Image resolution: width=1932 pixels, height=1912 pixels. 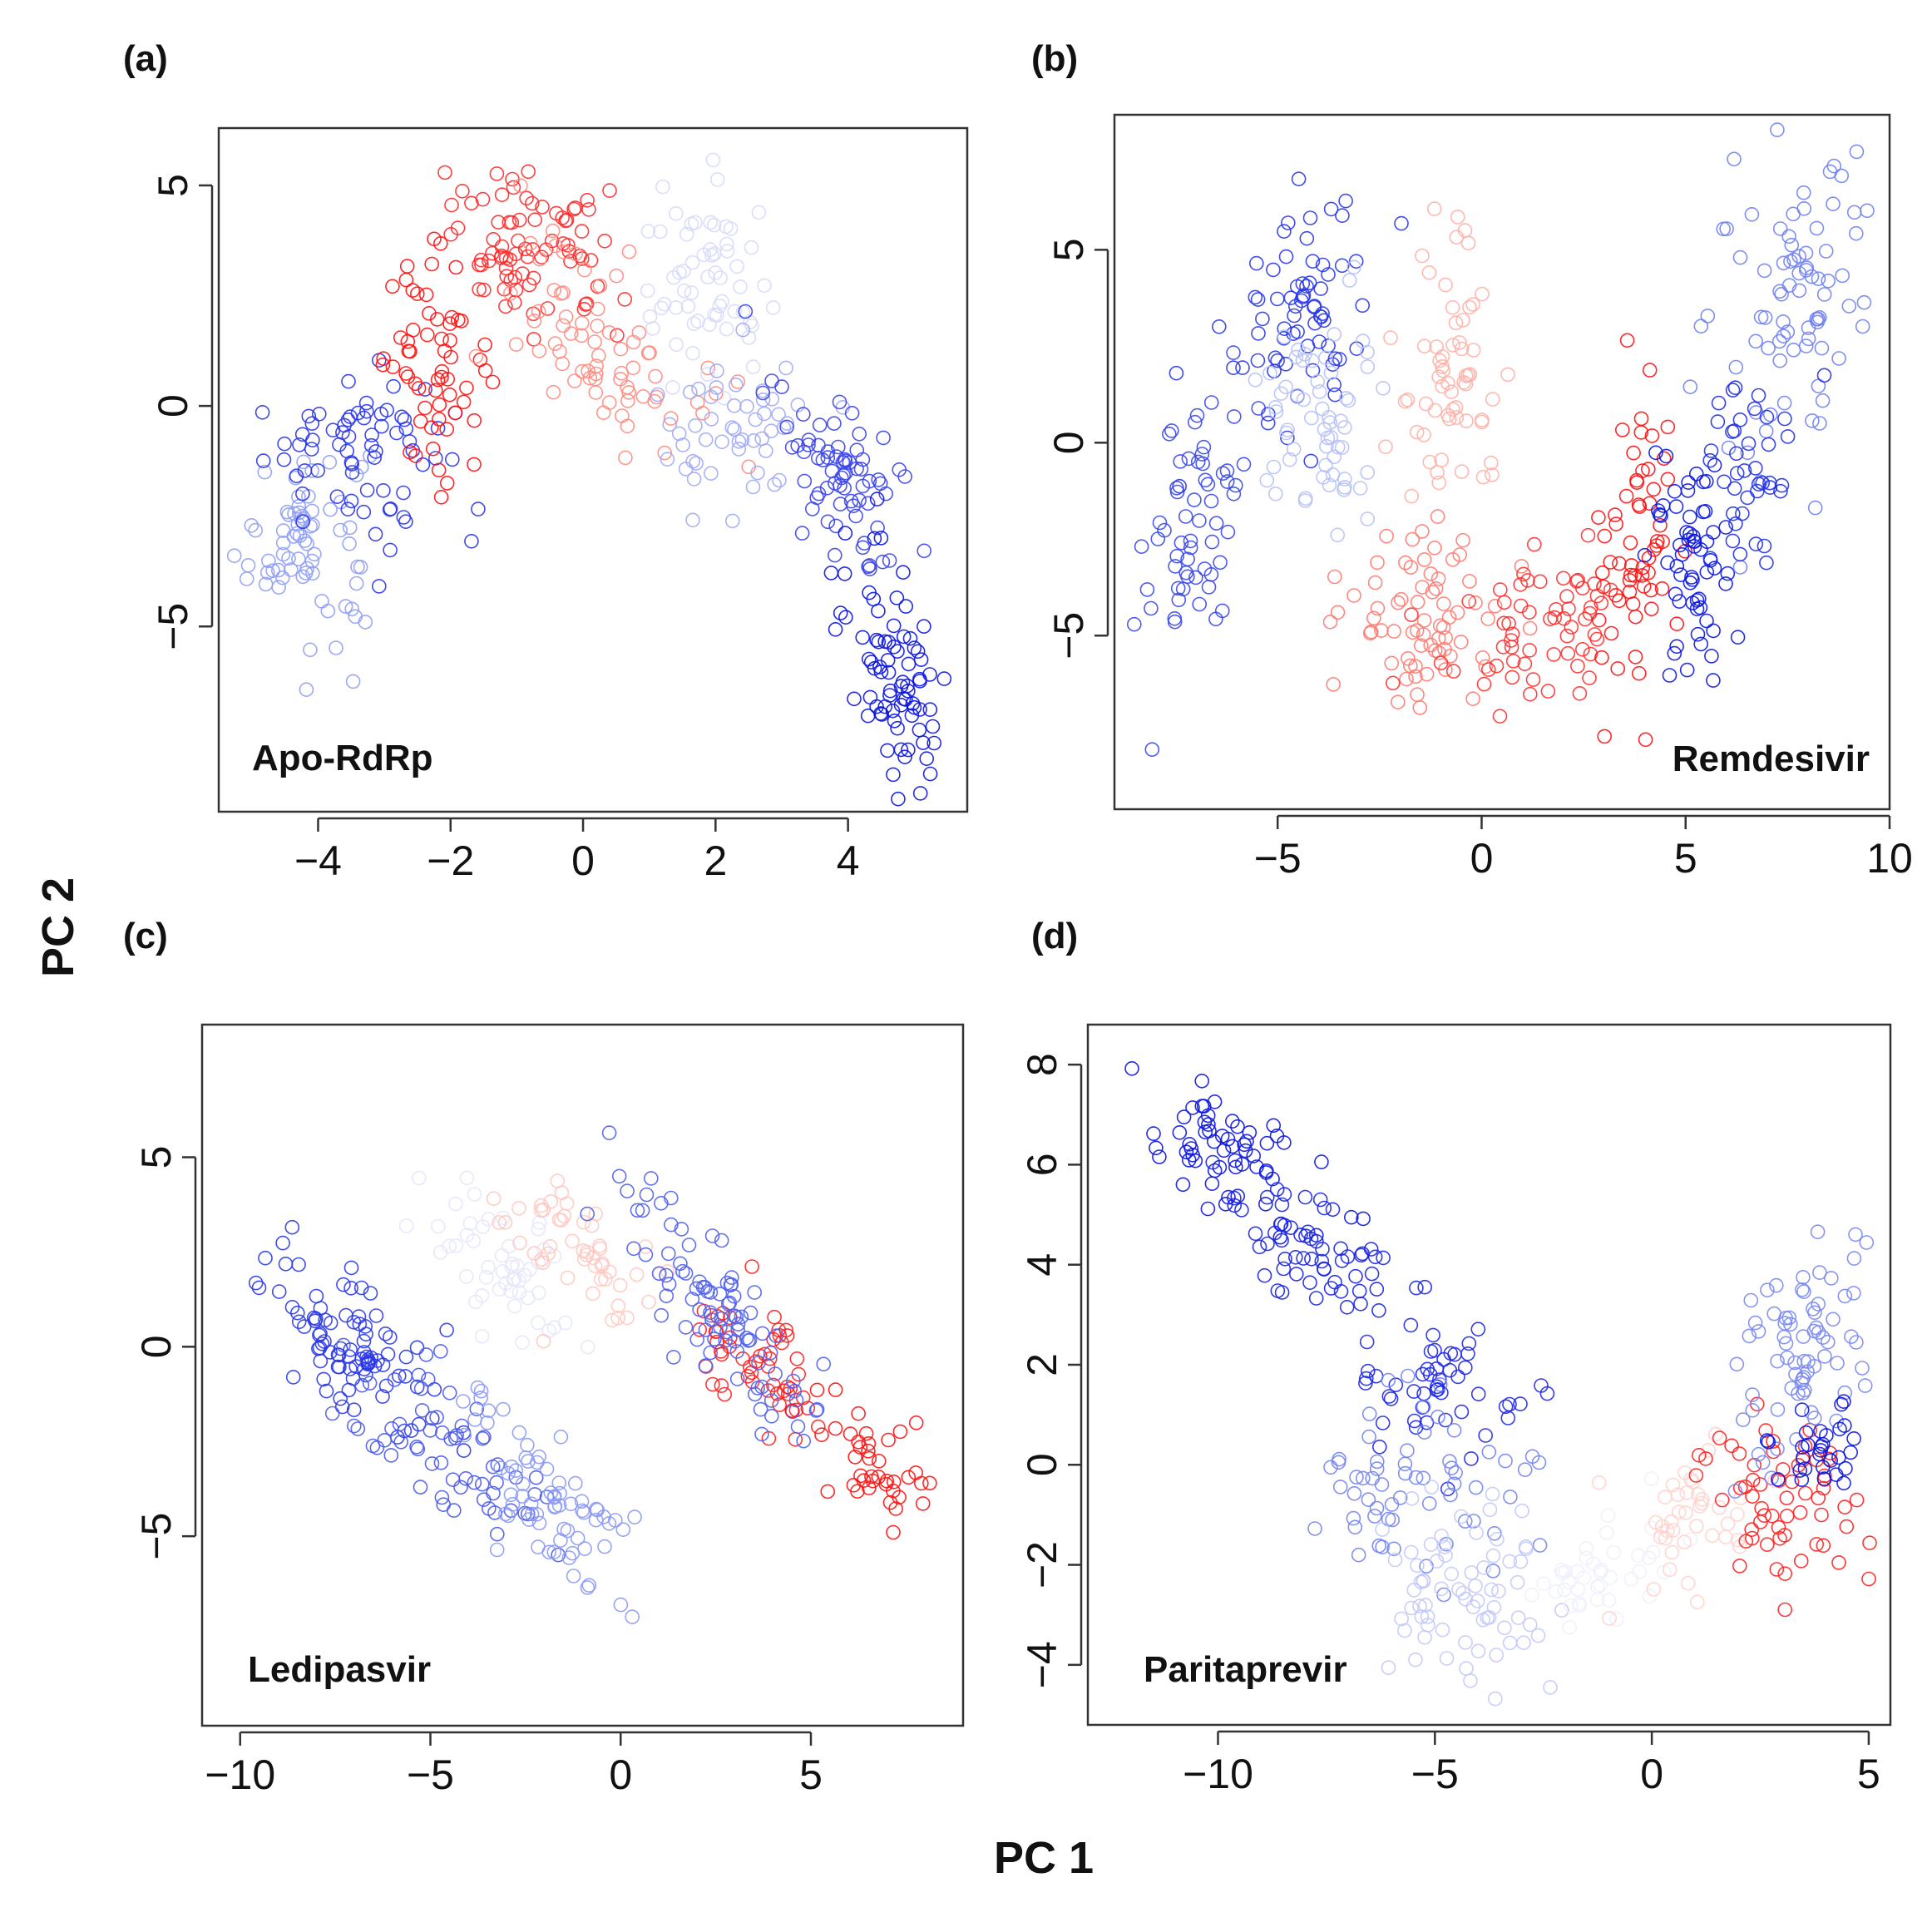 What do you see at coordinates (1671, 1522) in the screenshot?
I see `point-d-c6` at bounding box center [1671, 1522].